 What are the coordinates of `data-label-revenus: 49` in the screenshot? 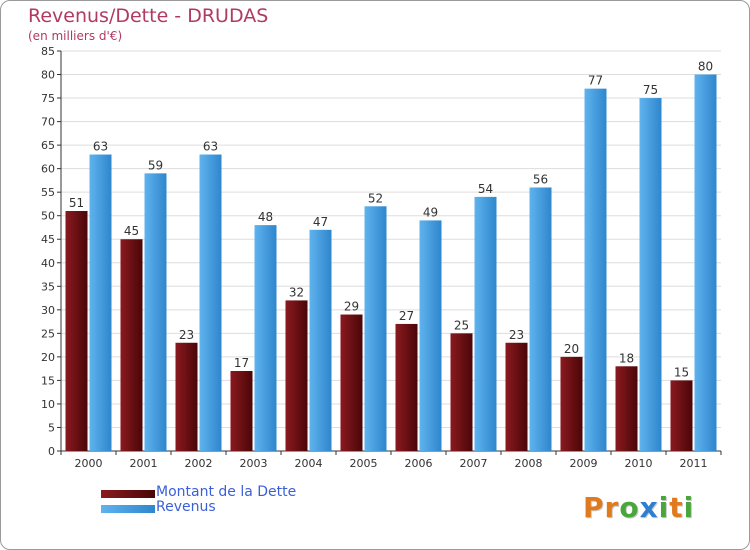 It's located at (430, 212).